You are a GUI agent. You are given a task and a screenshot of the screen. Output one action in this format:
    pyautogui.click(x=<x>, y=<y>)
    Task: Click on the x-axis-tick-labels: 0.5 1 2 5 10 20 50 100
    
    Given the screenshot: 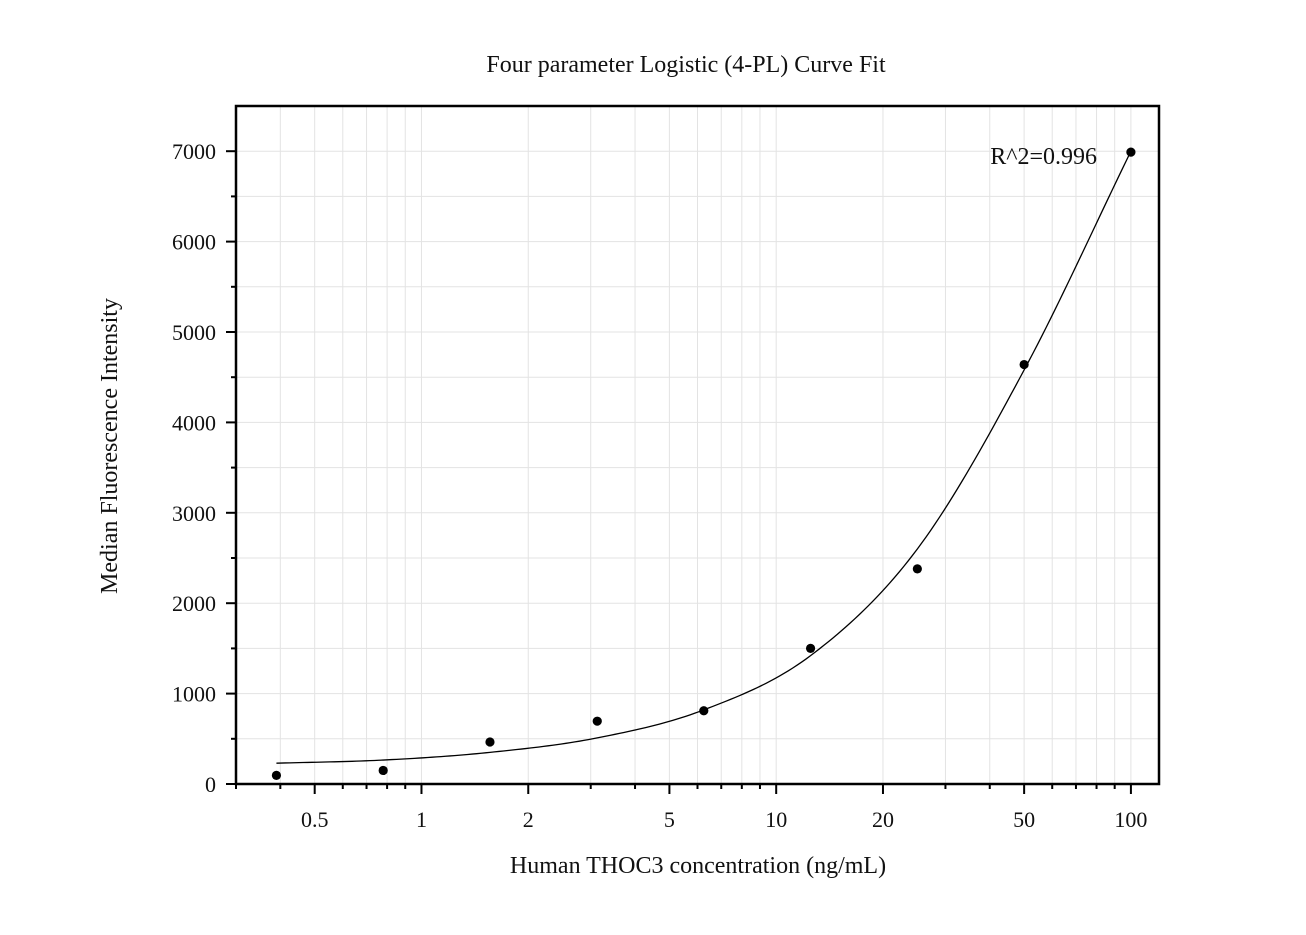 What is the action you would take?
    pyautogui.click(x=724, y=819)
    